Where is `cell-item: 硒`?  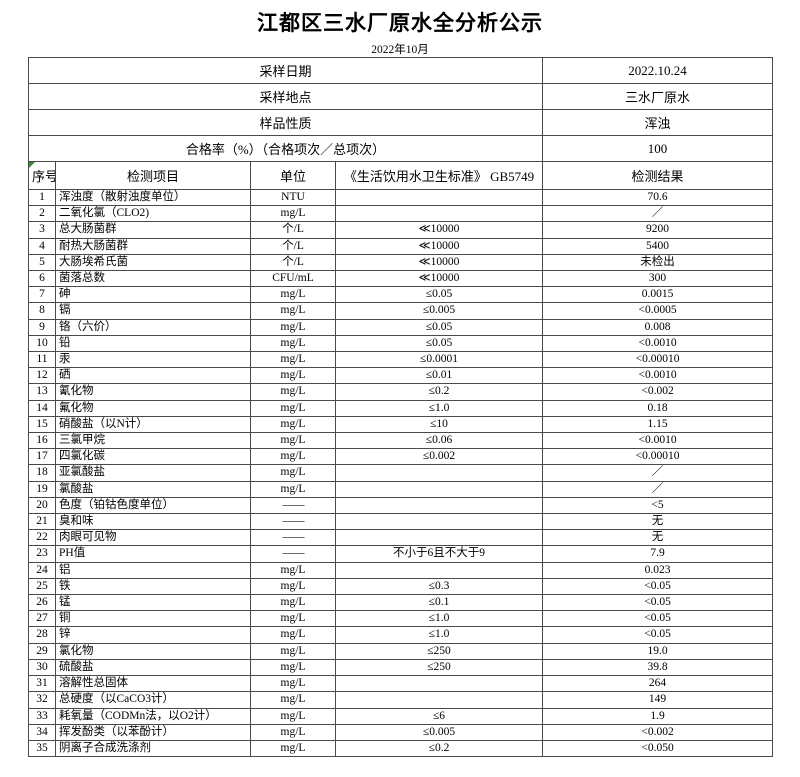
cell-item: 硒 is located at coordinates (153, 376).